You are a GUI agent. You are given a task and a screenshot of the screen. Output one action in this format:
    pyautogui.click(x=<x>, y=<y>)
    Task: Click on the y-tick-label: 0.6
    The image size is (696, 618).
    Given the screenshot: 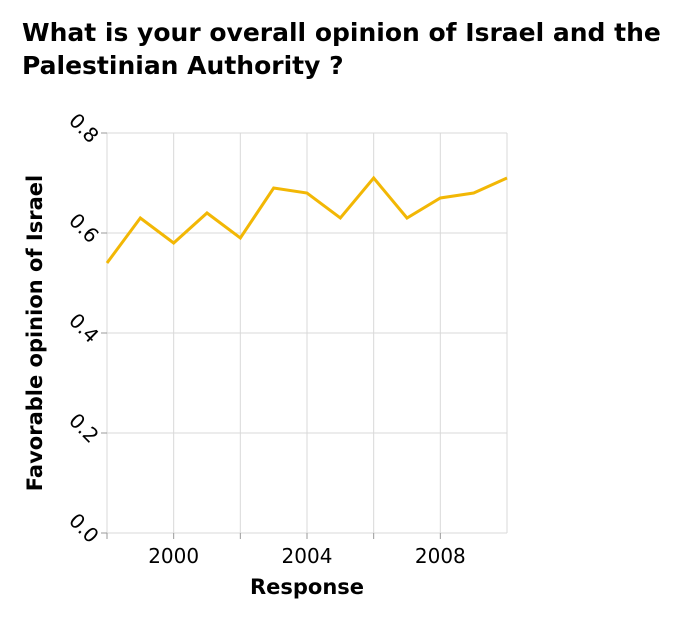 What is the action you would take?
    pyautogui.click(x=83, y=227)
    